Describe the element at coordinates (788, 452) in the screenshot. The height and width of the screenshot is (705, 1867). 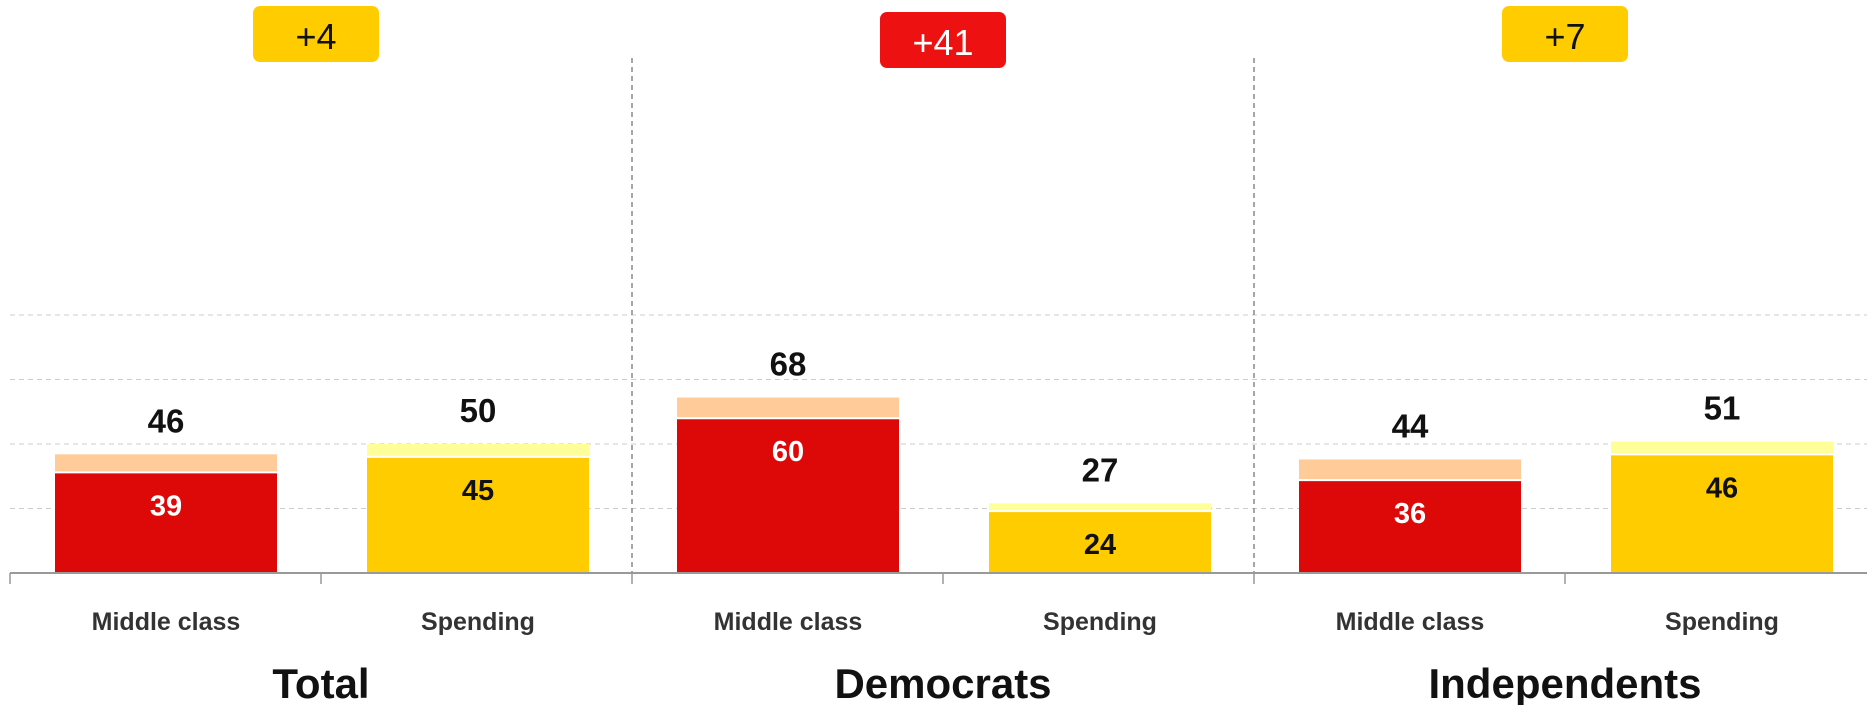
I see `bar-base-label: 60` at that location.